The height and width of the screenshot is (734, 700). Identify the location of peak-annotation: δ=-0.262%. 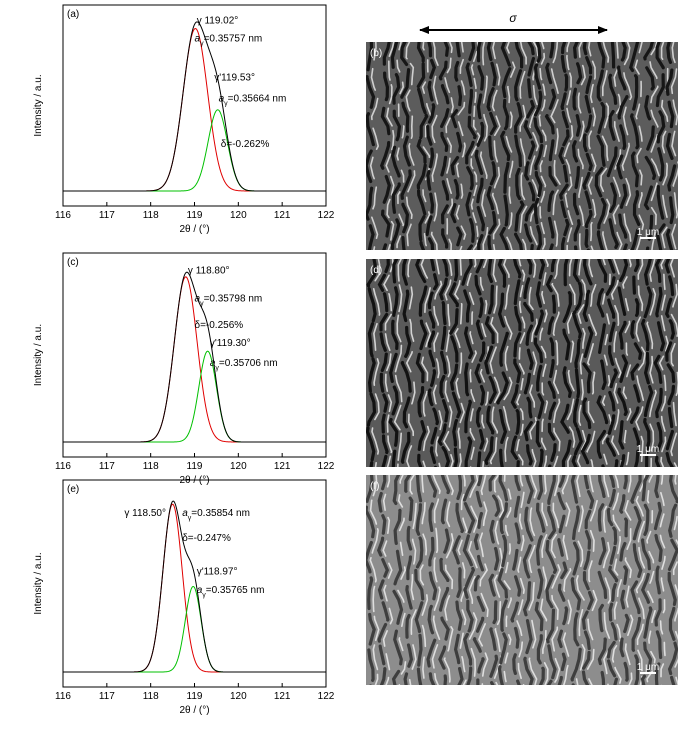
(245, 144).